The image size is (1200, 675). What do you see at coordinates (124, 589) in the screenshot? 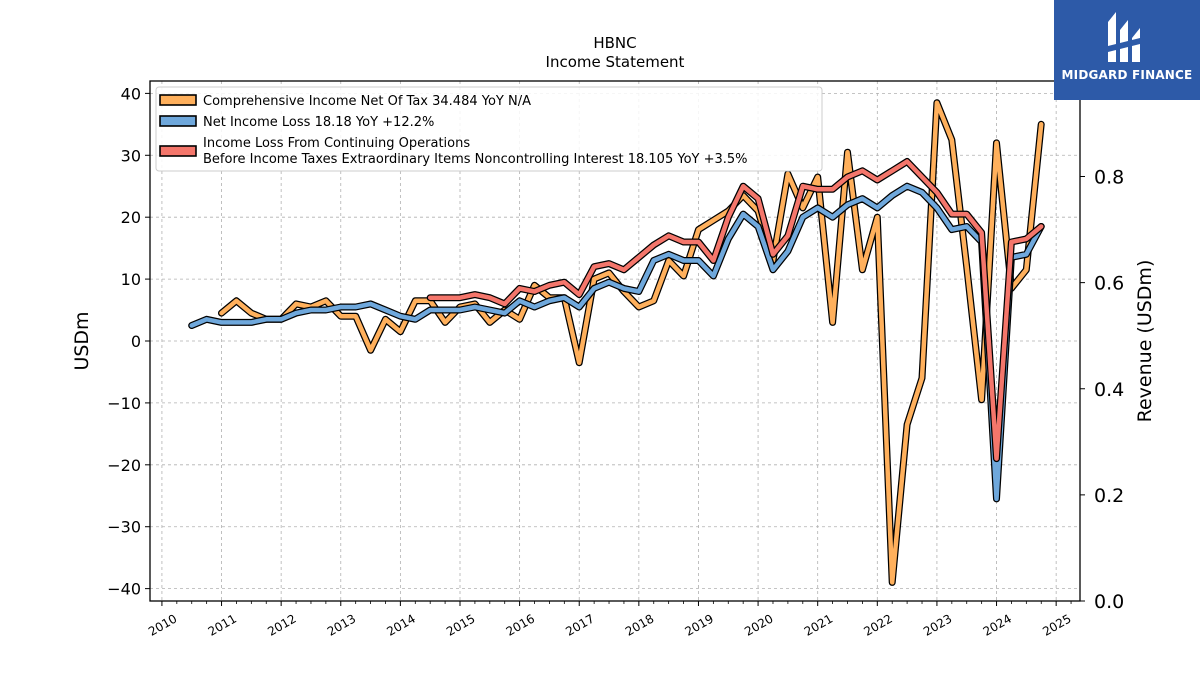
I see `y-tick-label: −40` at bounding box center [124, 589].